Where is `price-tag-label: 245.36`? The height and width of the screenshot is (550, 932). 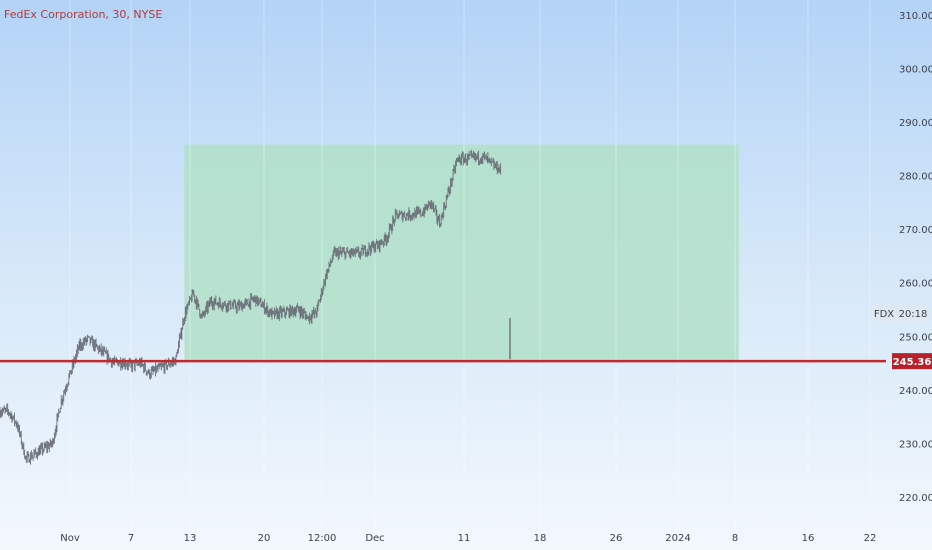
price-tag-label: 245.36 is located at coordinates (912, 362).